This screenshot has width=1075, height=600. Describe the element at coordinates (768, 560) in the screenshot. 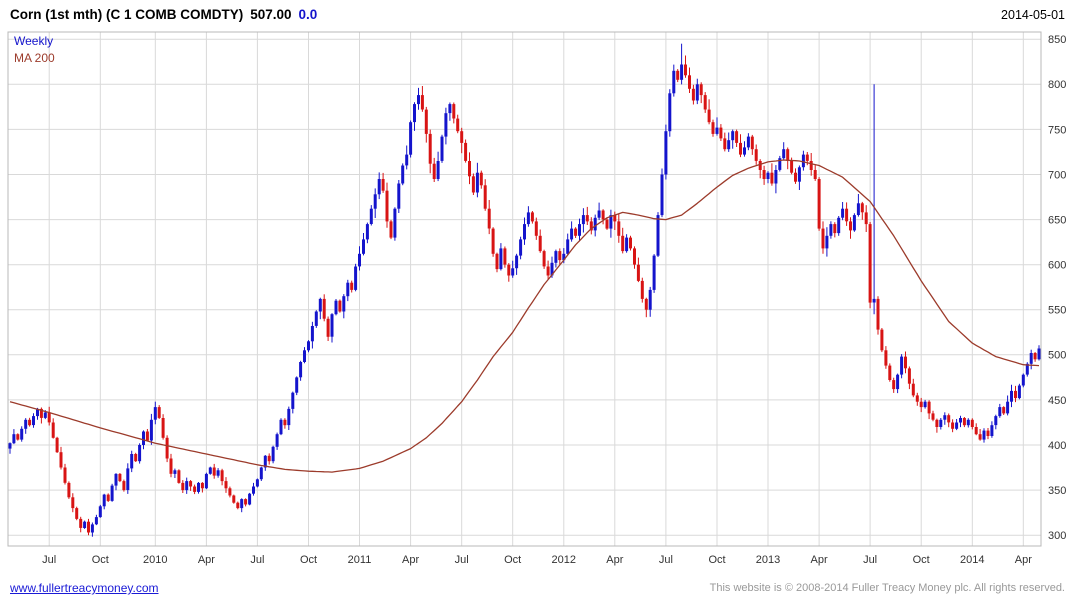

I see `svg-text: 2013` at that location.